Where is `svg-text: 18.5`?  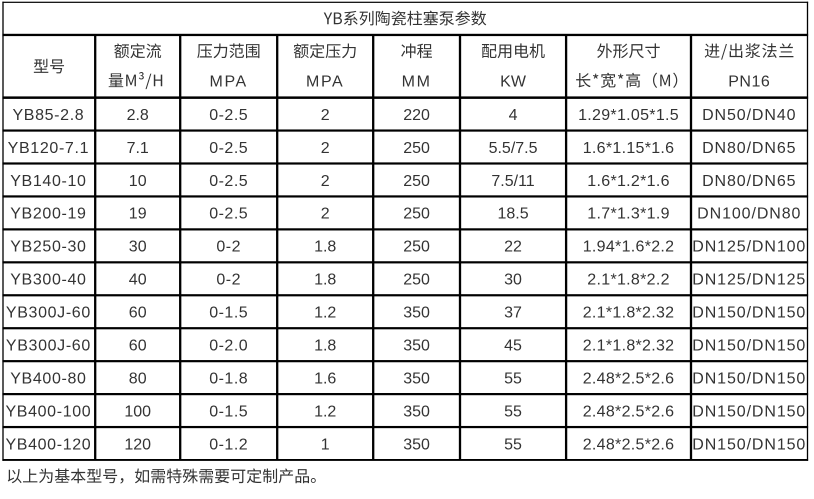 svg-text: 18.5 is located at coordinates (512, 214).